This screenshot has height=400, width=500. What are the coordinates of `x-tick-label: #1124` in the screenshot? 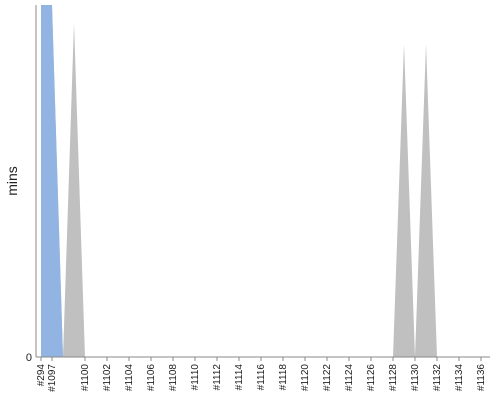 It's located at (349, 378).